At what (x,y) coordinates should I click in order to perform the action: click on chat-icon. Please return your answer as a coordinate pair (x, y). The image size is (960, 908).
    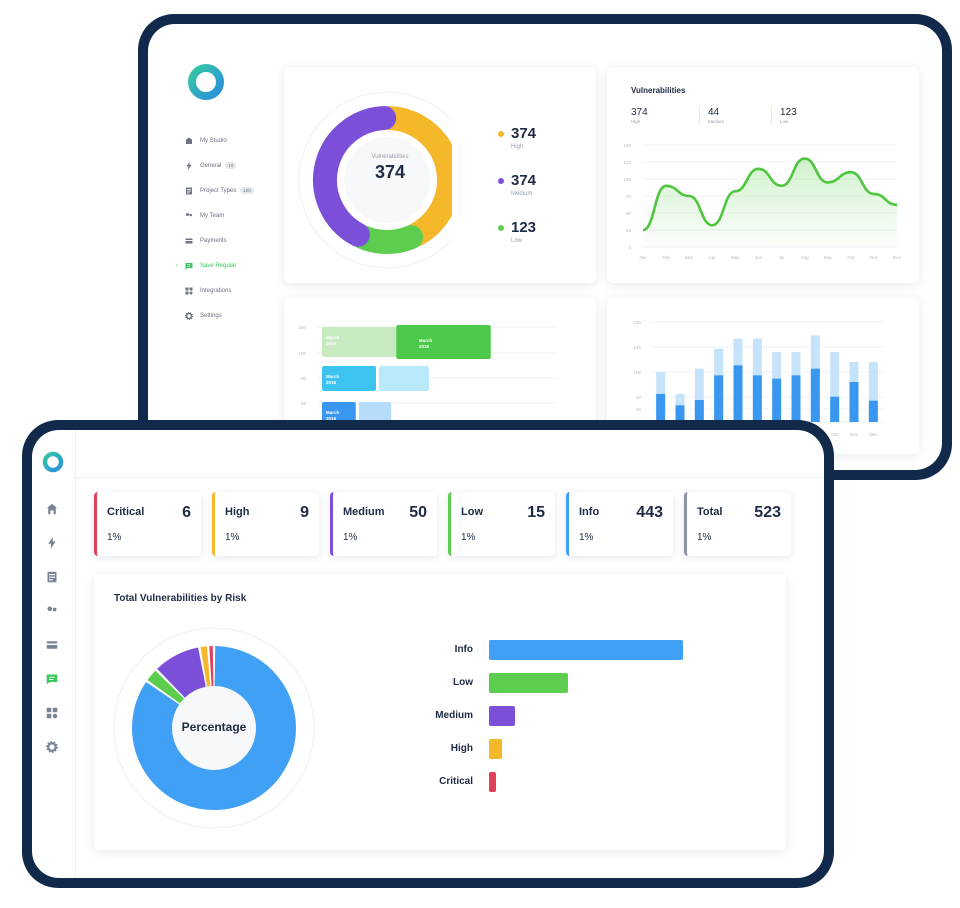
    Looking at the image, I should click on (189, 265).